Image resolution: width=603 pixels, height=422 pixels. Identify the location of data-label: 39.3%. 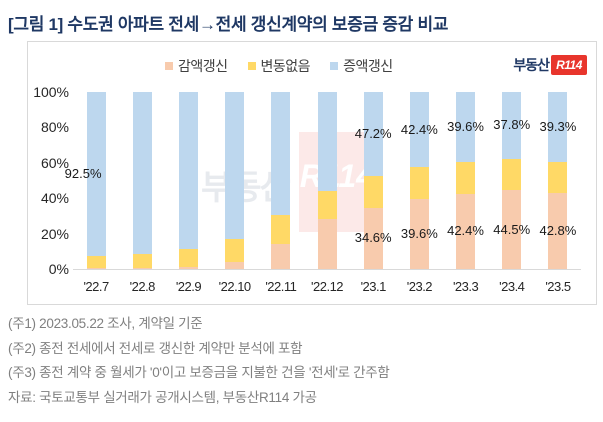
(558, 126).